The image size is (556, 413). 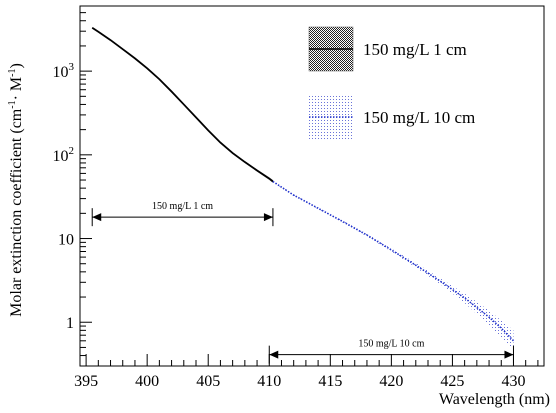 What do you see at coordinates (391, 381) in the screenshot?
I see `x-tick-label: 420` at bounding box center [391, 381].